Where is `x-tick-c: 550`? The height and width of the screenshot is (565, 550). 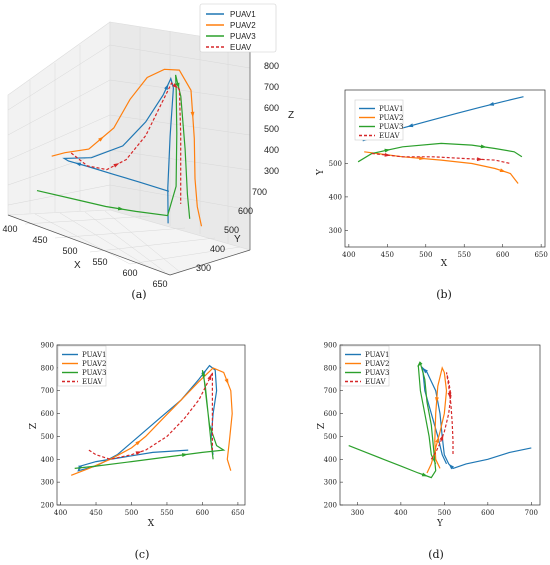
x-tick-c: 550 is located at coordinates (166, 513).